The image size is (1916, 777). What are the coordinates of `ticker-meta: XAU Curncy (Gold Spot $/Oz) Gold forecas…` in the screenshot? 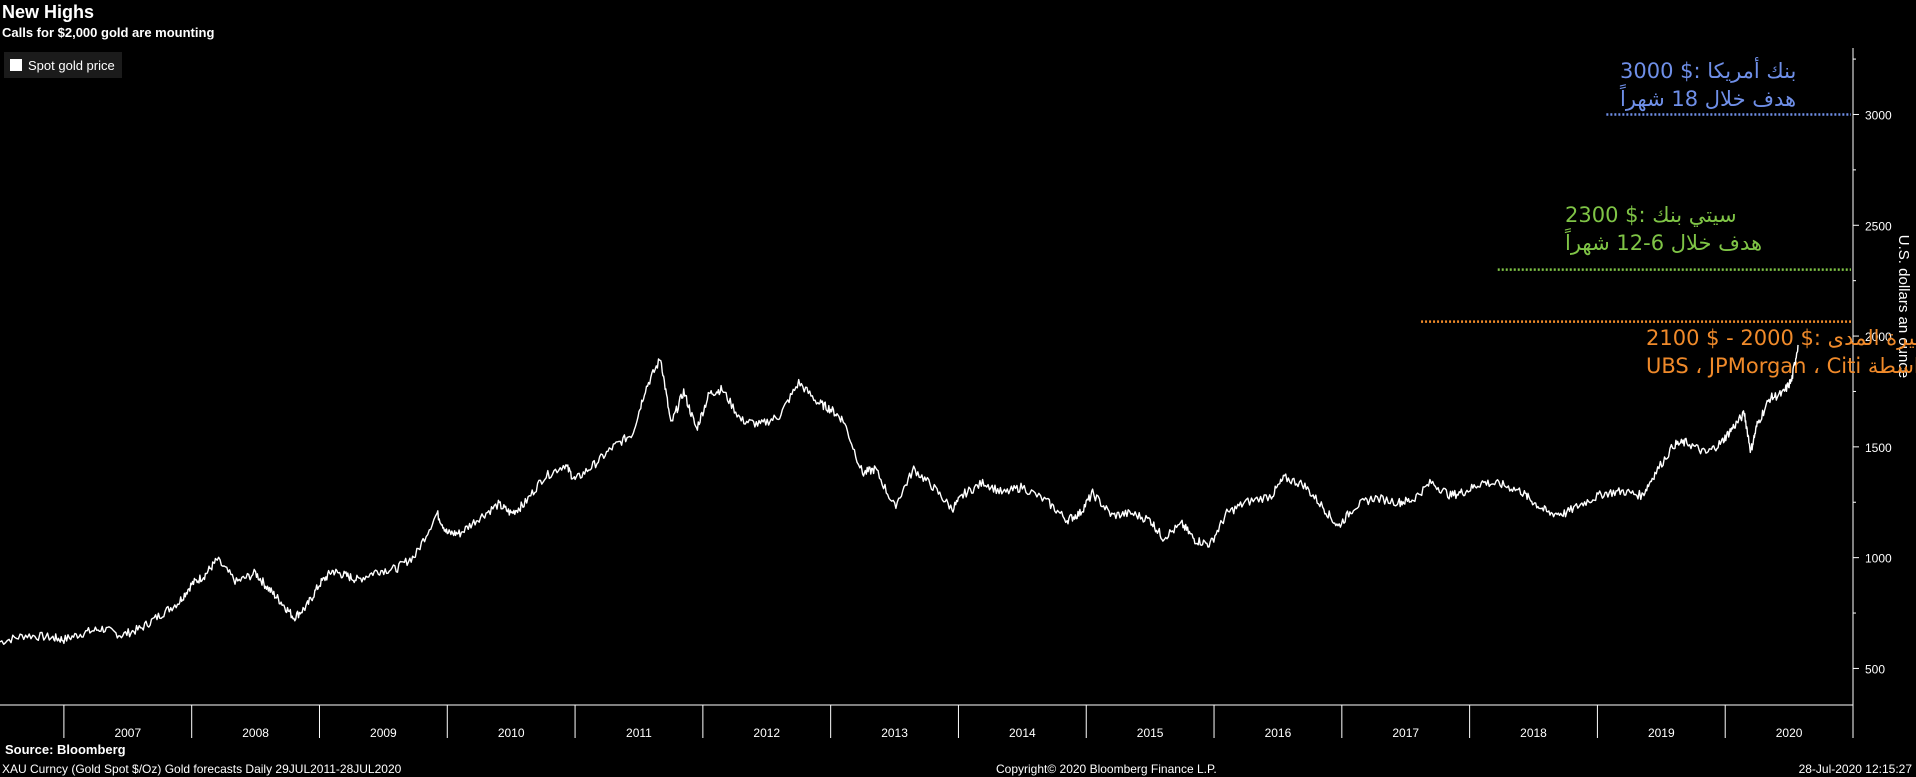 It's located at (202, 769).